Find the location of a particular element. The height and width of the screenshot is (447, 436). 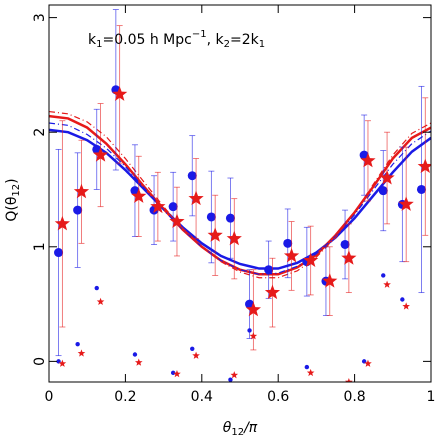

y-axis-label: Q(θ12) is located at coordinates (13, 199).